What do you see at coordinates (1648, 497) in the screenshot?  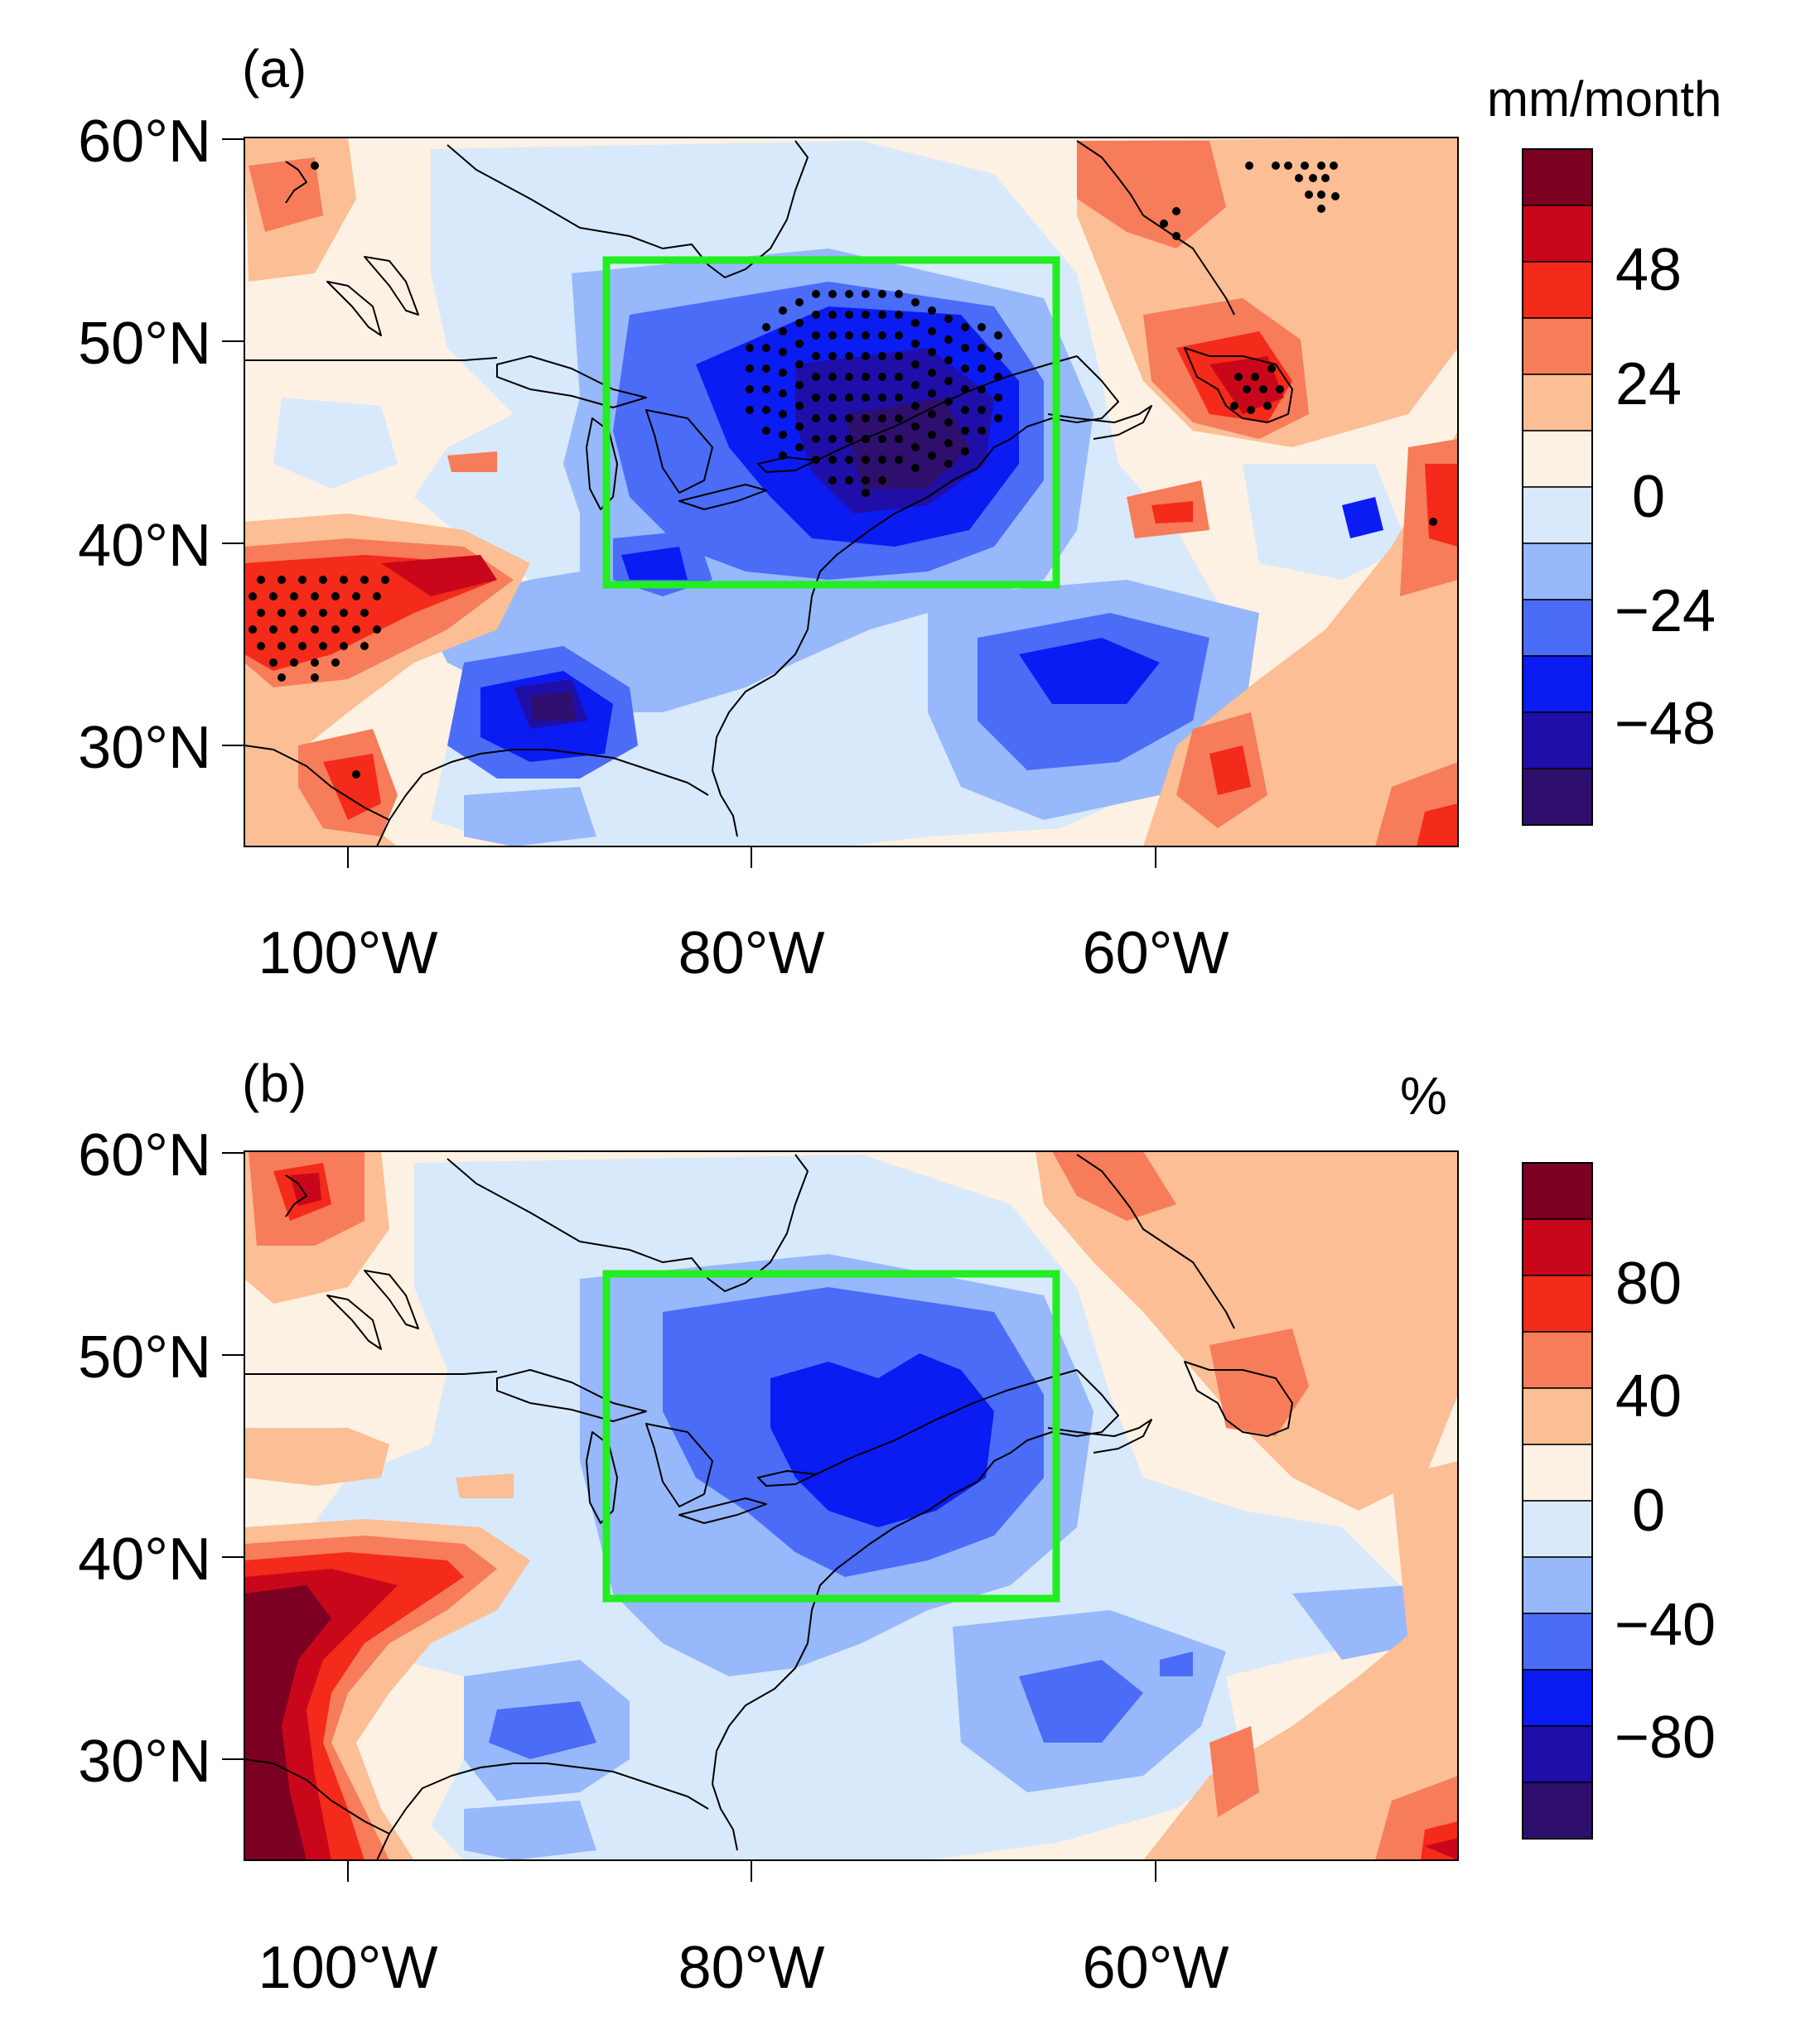 I see `panel-a-colorbar-tick: 0` at bounding box center [1648, 497].